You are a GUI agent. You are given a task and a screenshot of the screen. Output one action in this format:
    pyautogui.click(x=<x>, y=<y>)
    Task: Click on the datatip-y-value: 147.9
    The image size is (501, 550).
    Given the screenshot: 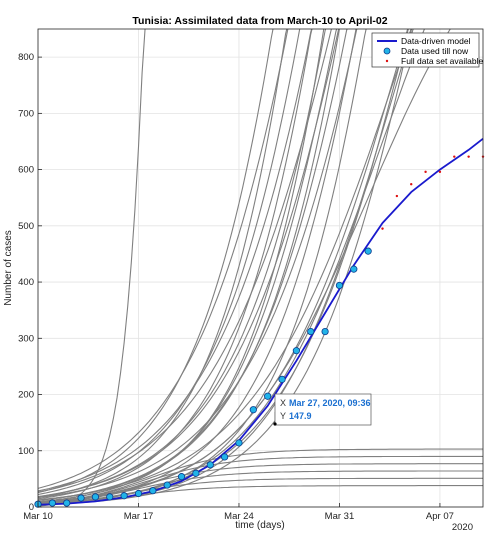 What is the action you would take?
    pyautogui.click(x=300, y=416)
    